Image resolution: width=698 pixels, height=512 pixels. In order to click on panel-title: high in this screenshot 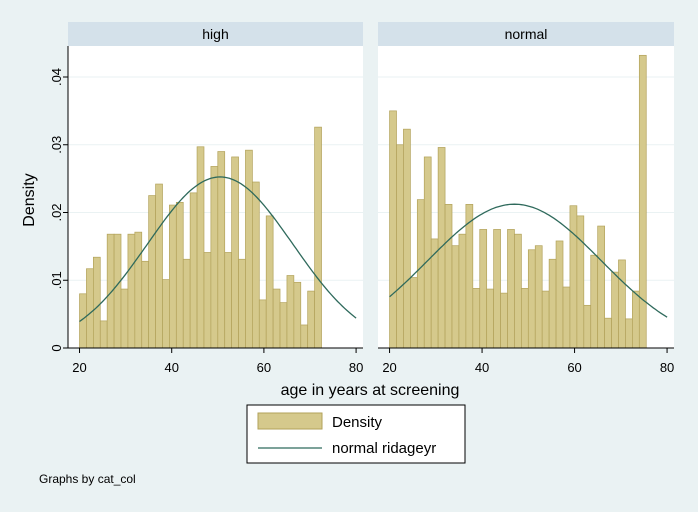, I will do `click(215, 34)`.